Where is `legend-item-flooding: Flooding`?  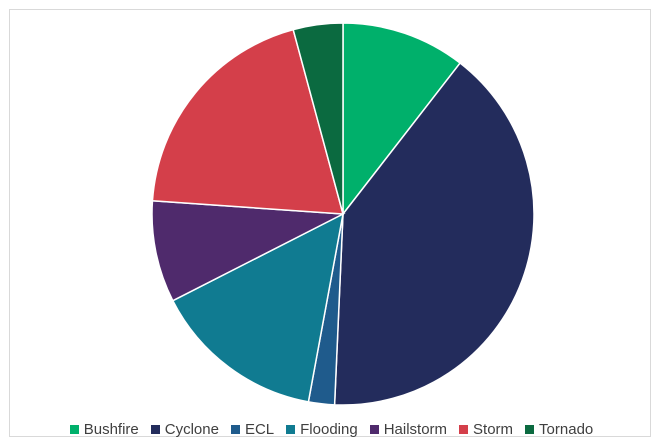
legend-item-flooding: Flooding is located at coordinates (322, 429).